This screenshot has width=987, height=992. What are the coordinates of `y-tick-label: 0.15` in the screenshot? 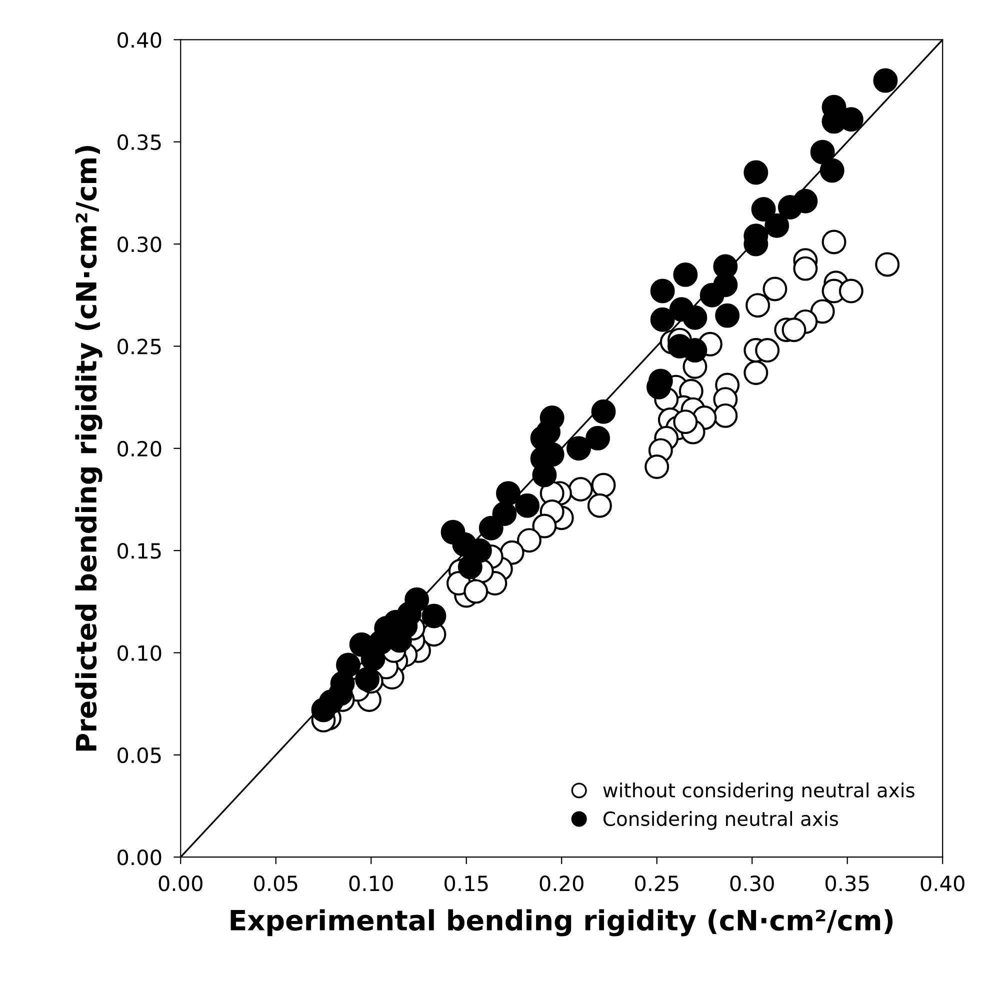 It's located at (139, 551).